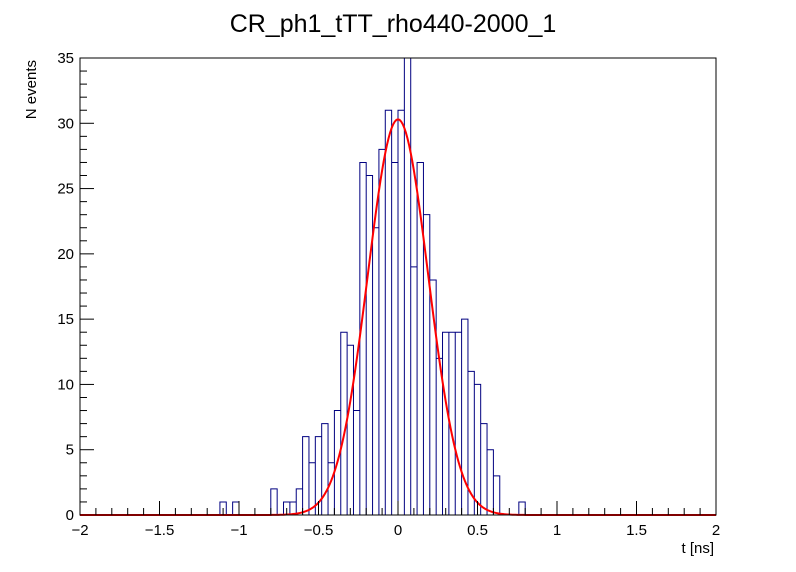 The height and width of the screenshot is (572, 796). What do you see at coordinates (160, 530) in the screenshot?
I see `x-tick-label: −1.5` at bounding box center [160, 530].